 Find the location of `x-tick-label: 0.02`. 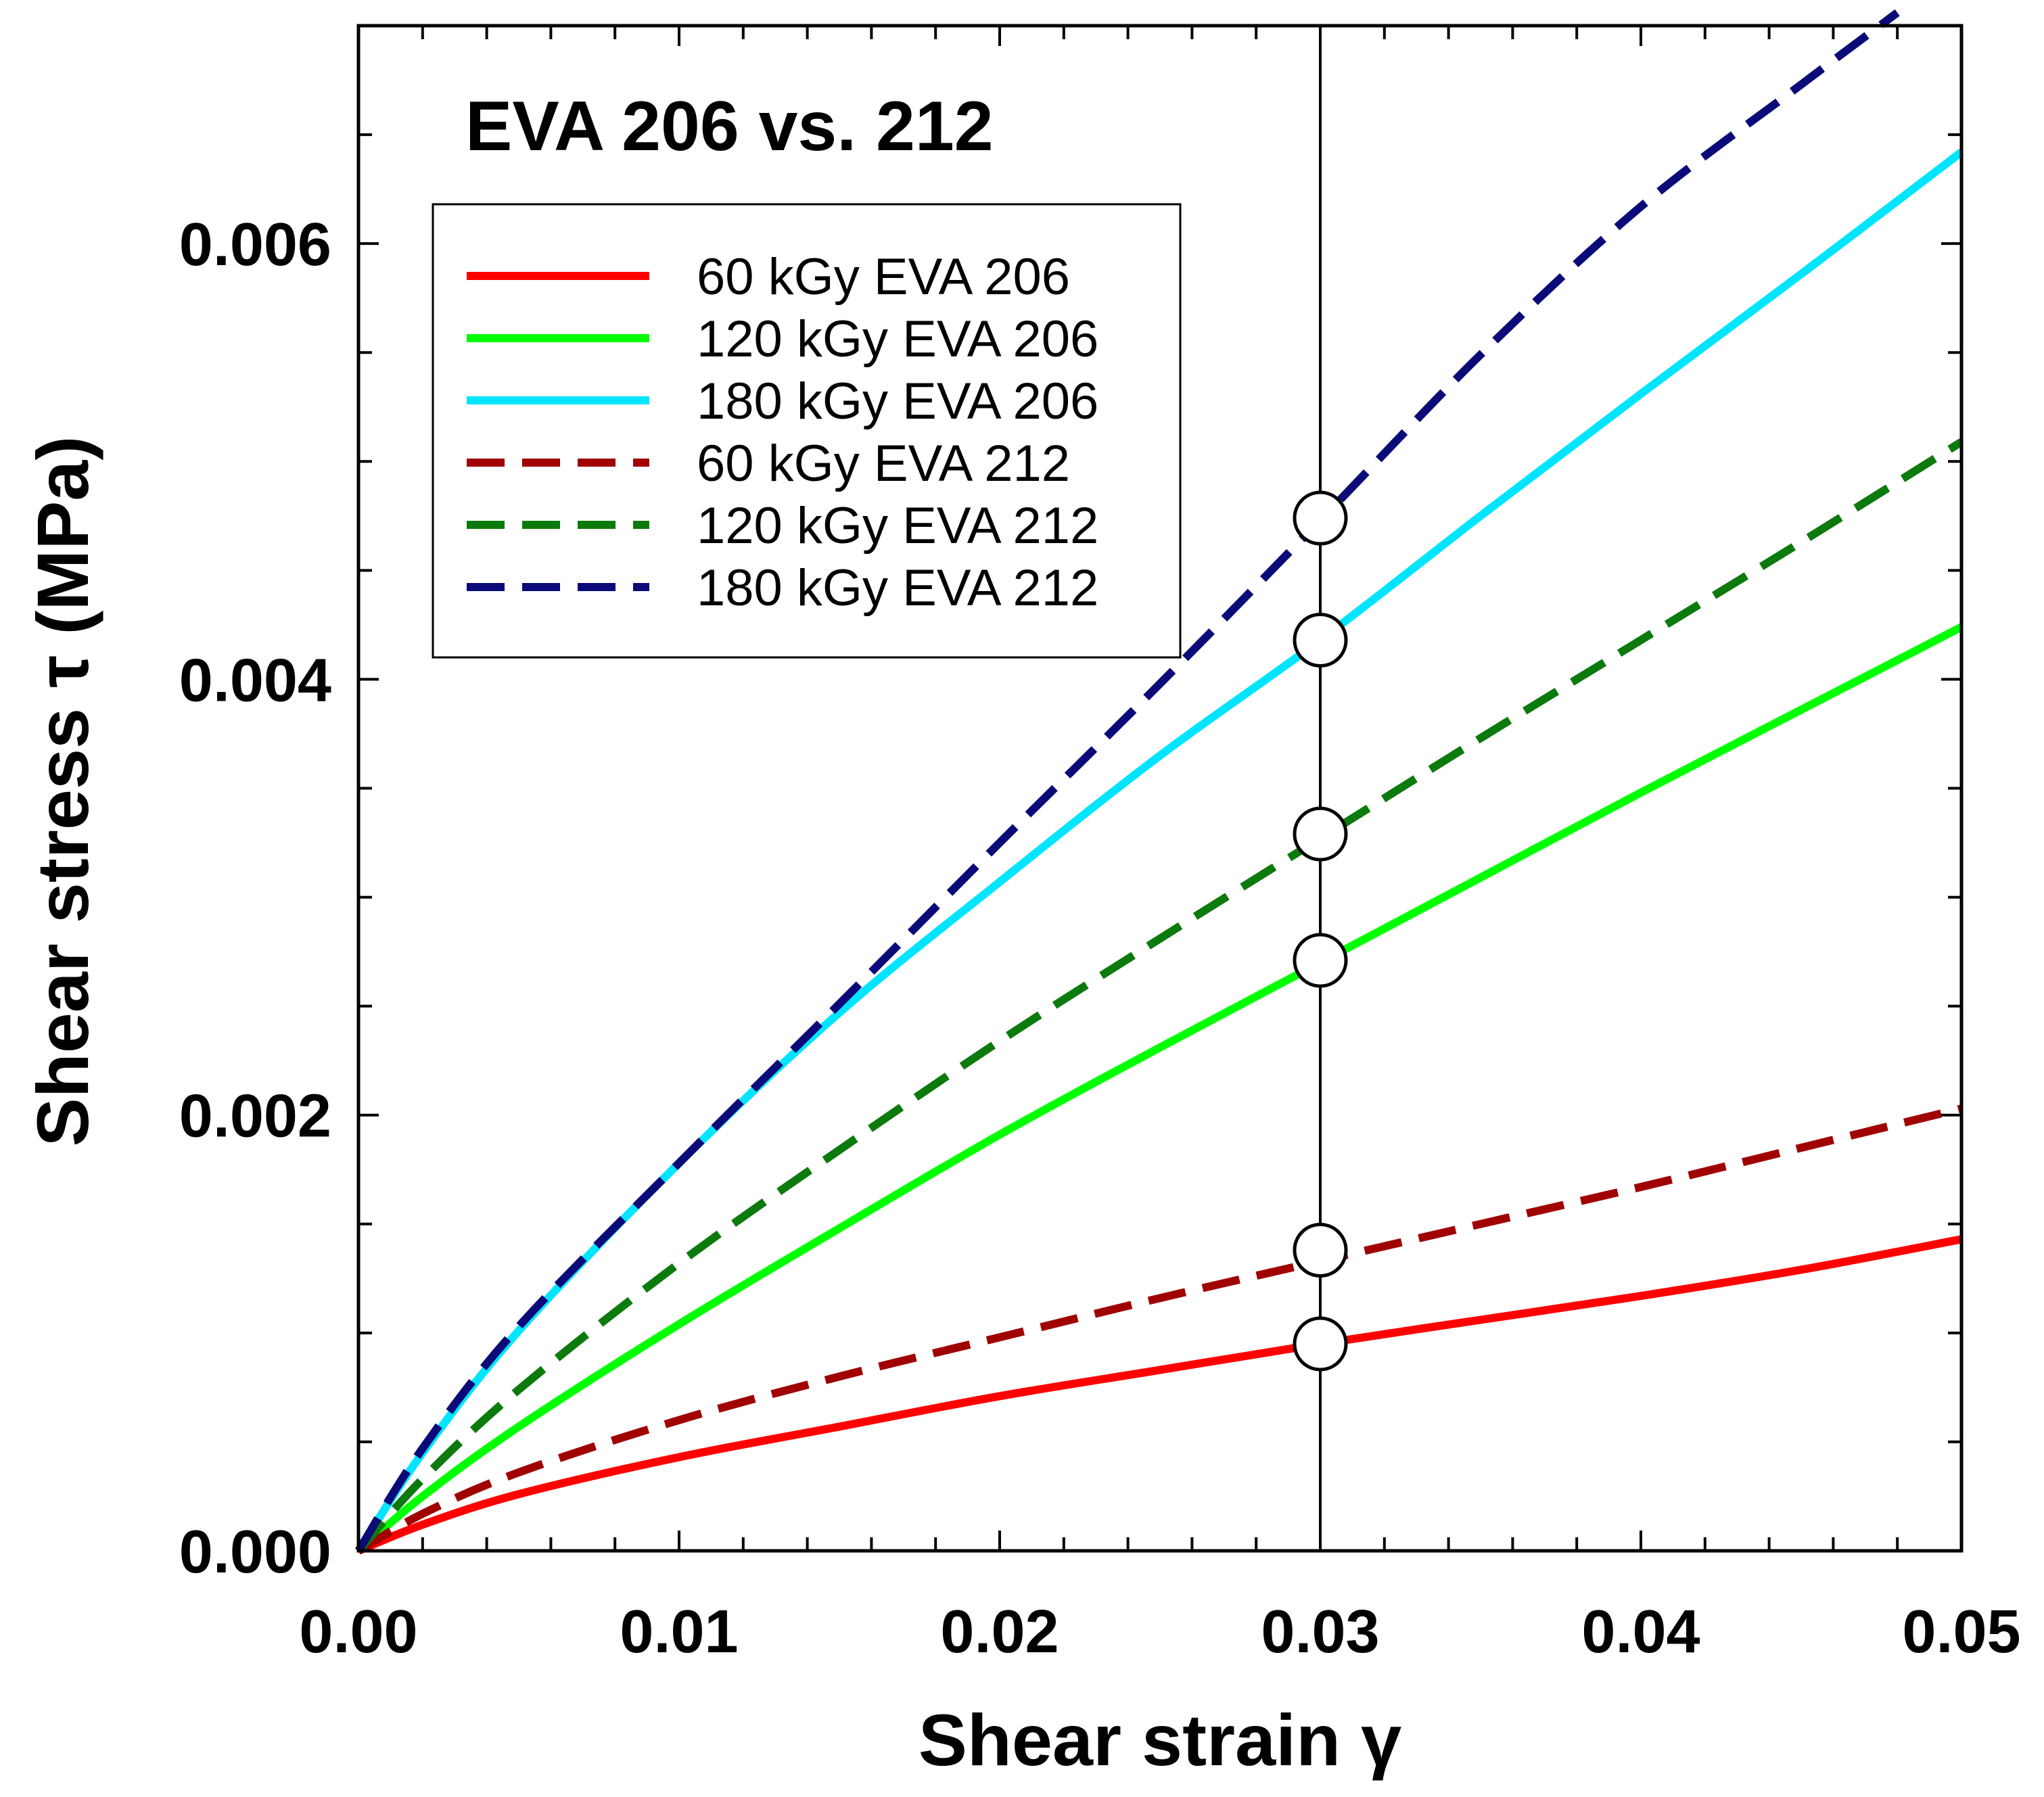

x-tick-label: 0.02 is located at coordinates (1000, 1632).